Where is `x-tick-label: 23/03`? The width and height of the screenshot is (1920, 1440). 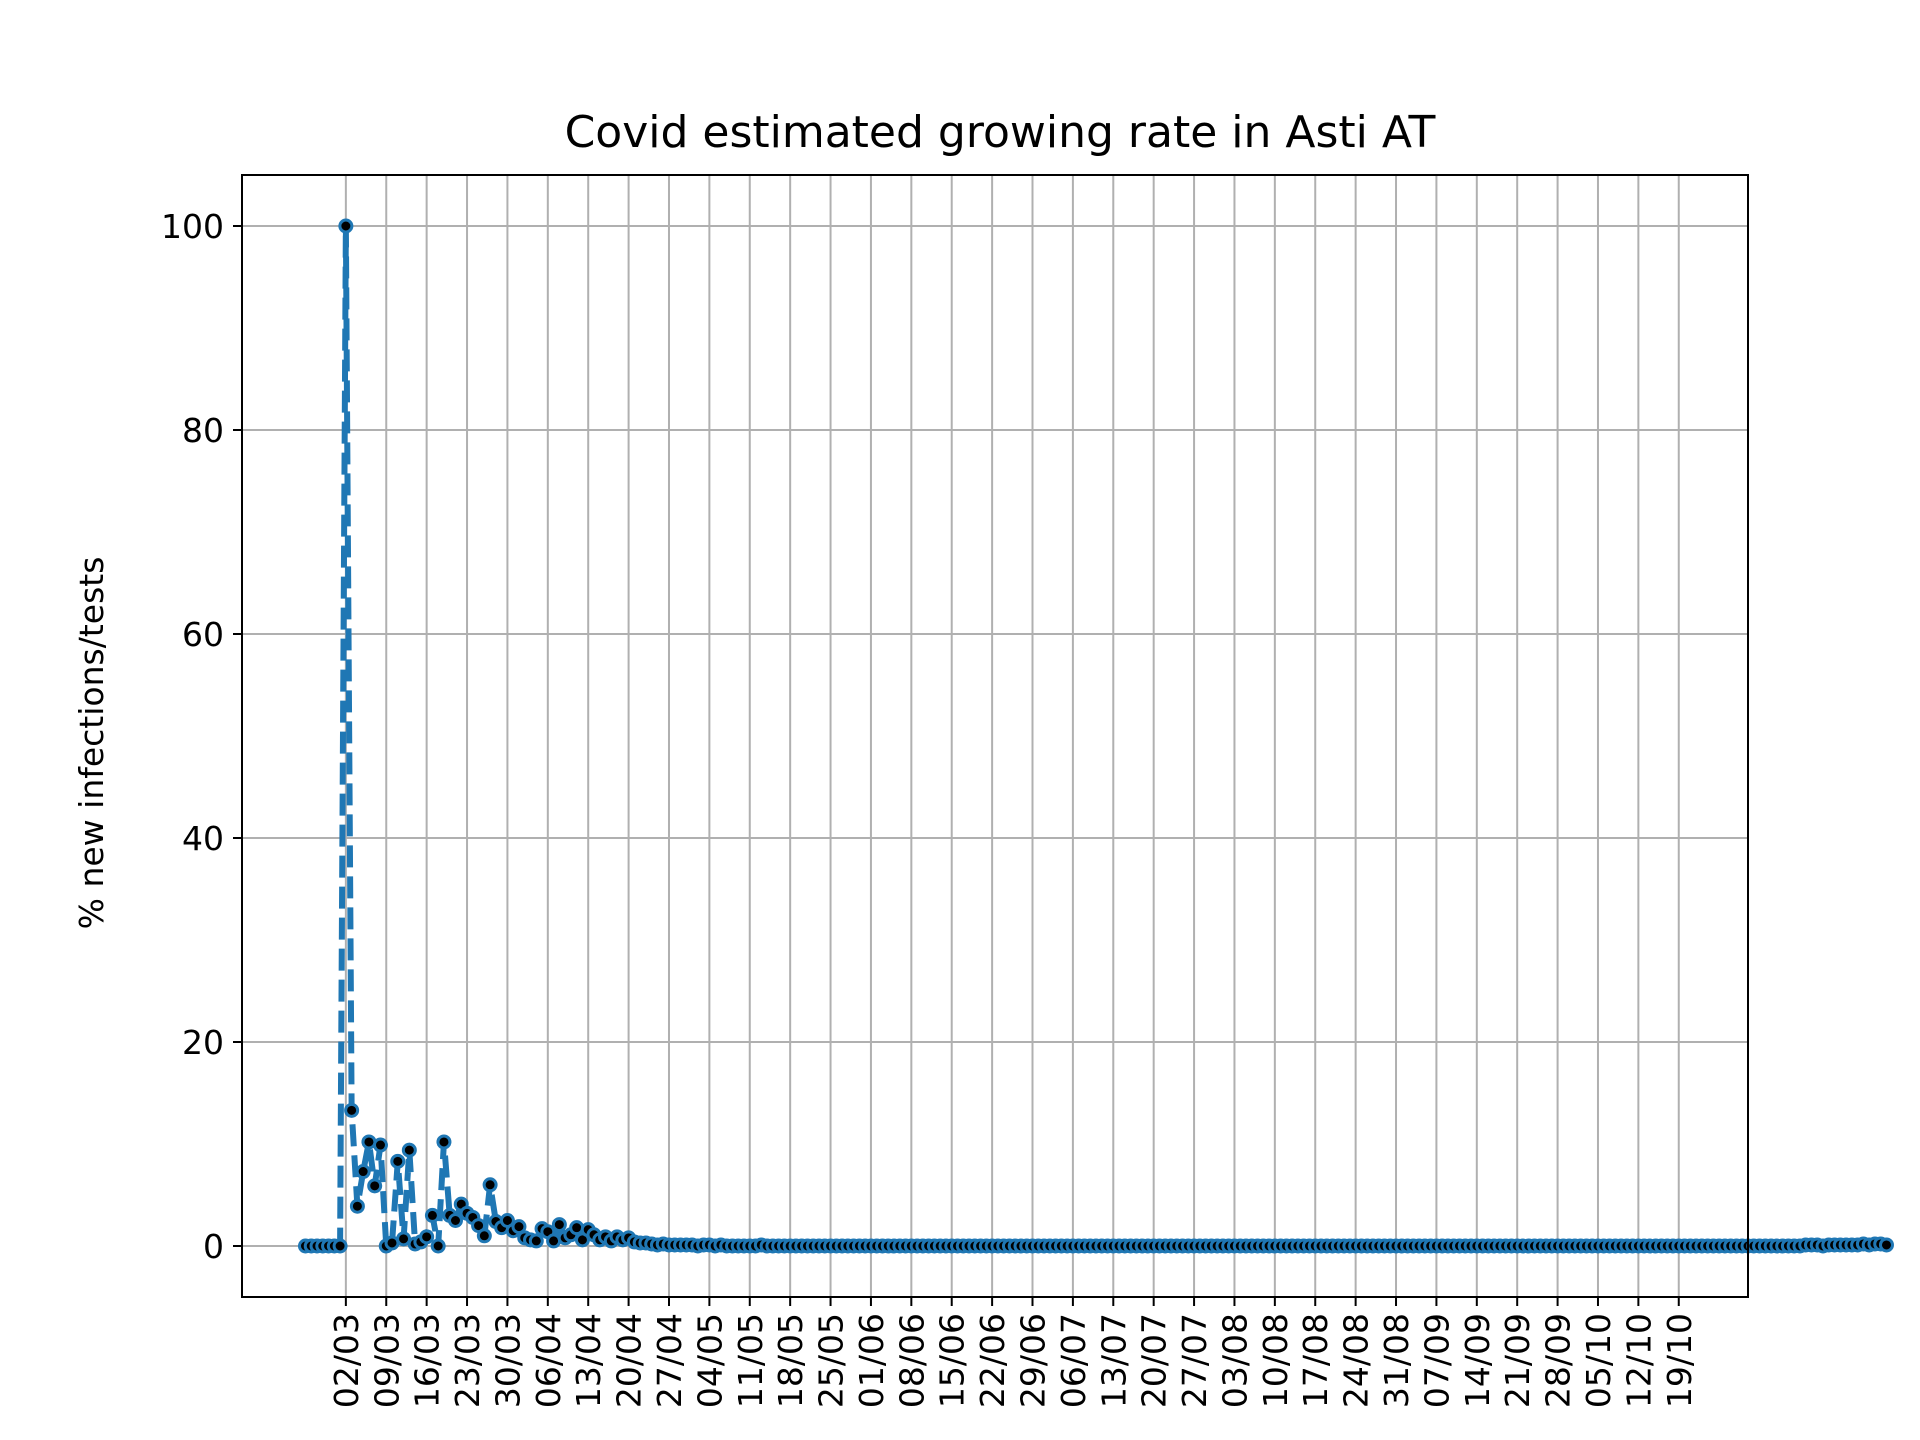
x-tick-label: 23/03 is located at coordinates (467, 1360).